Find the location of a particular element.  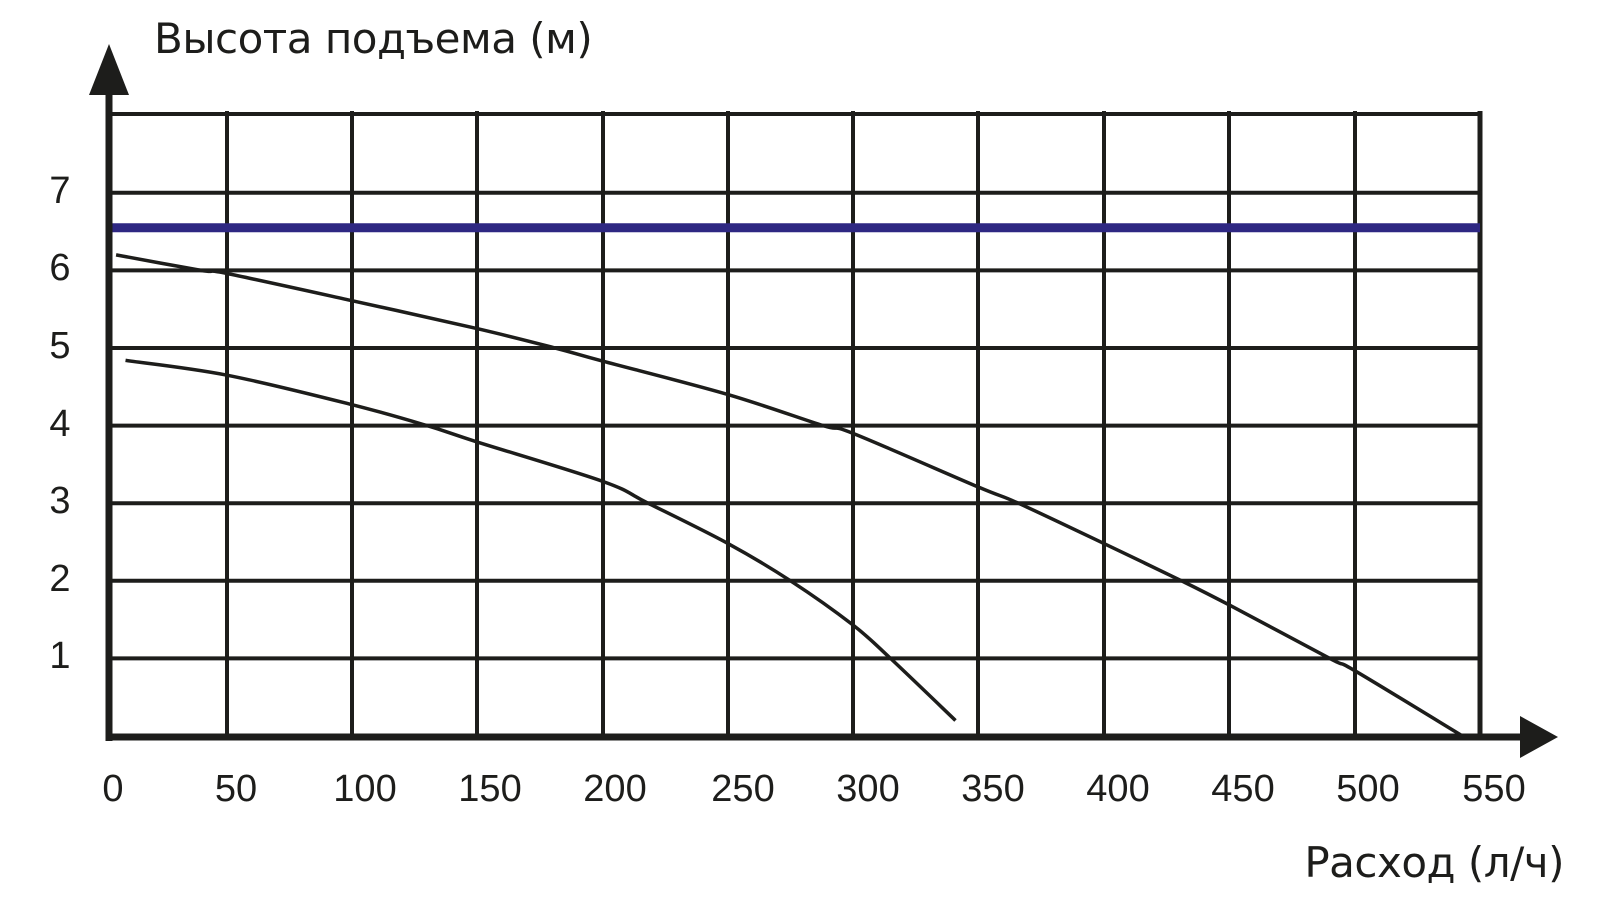

x-tick-label: 150 is located at coordinates (490, 789).